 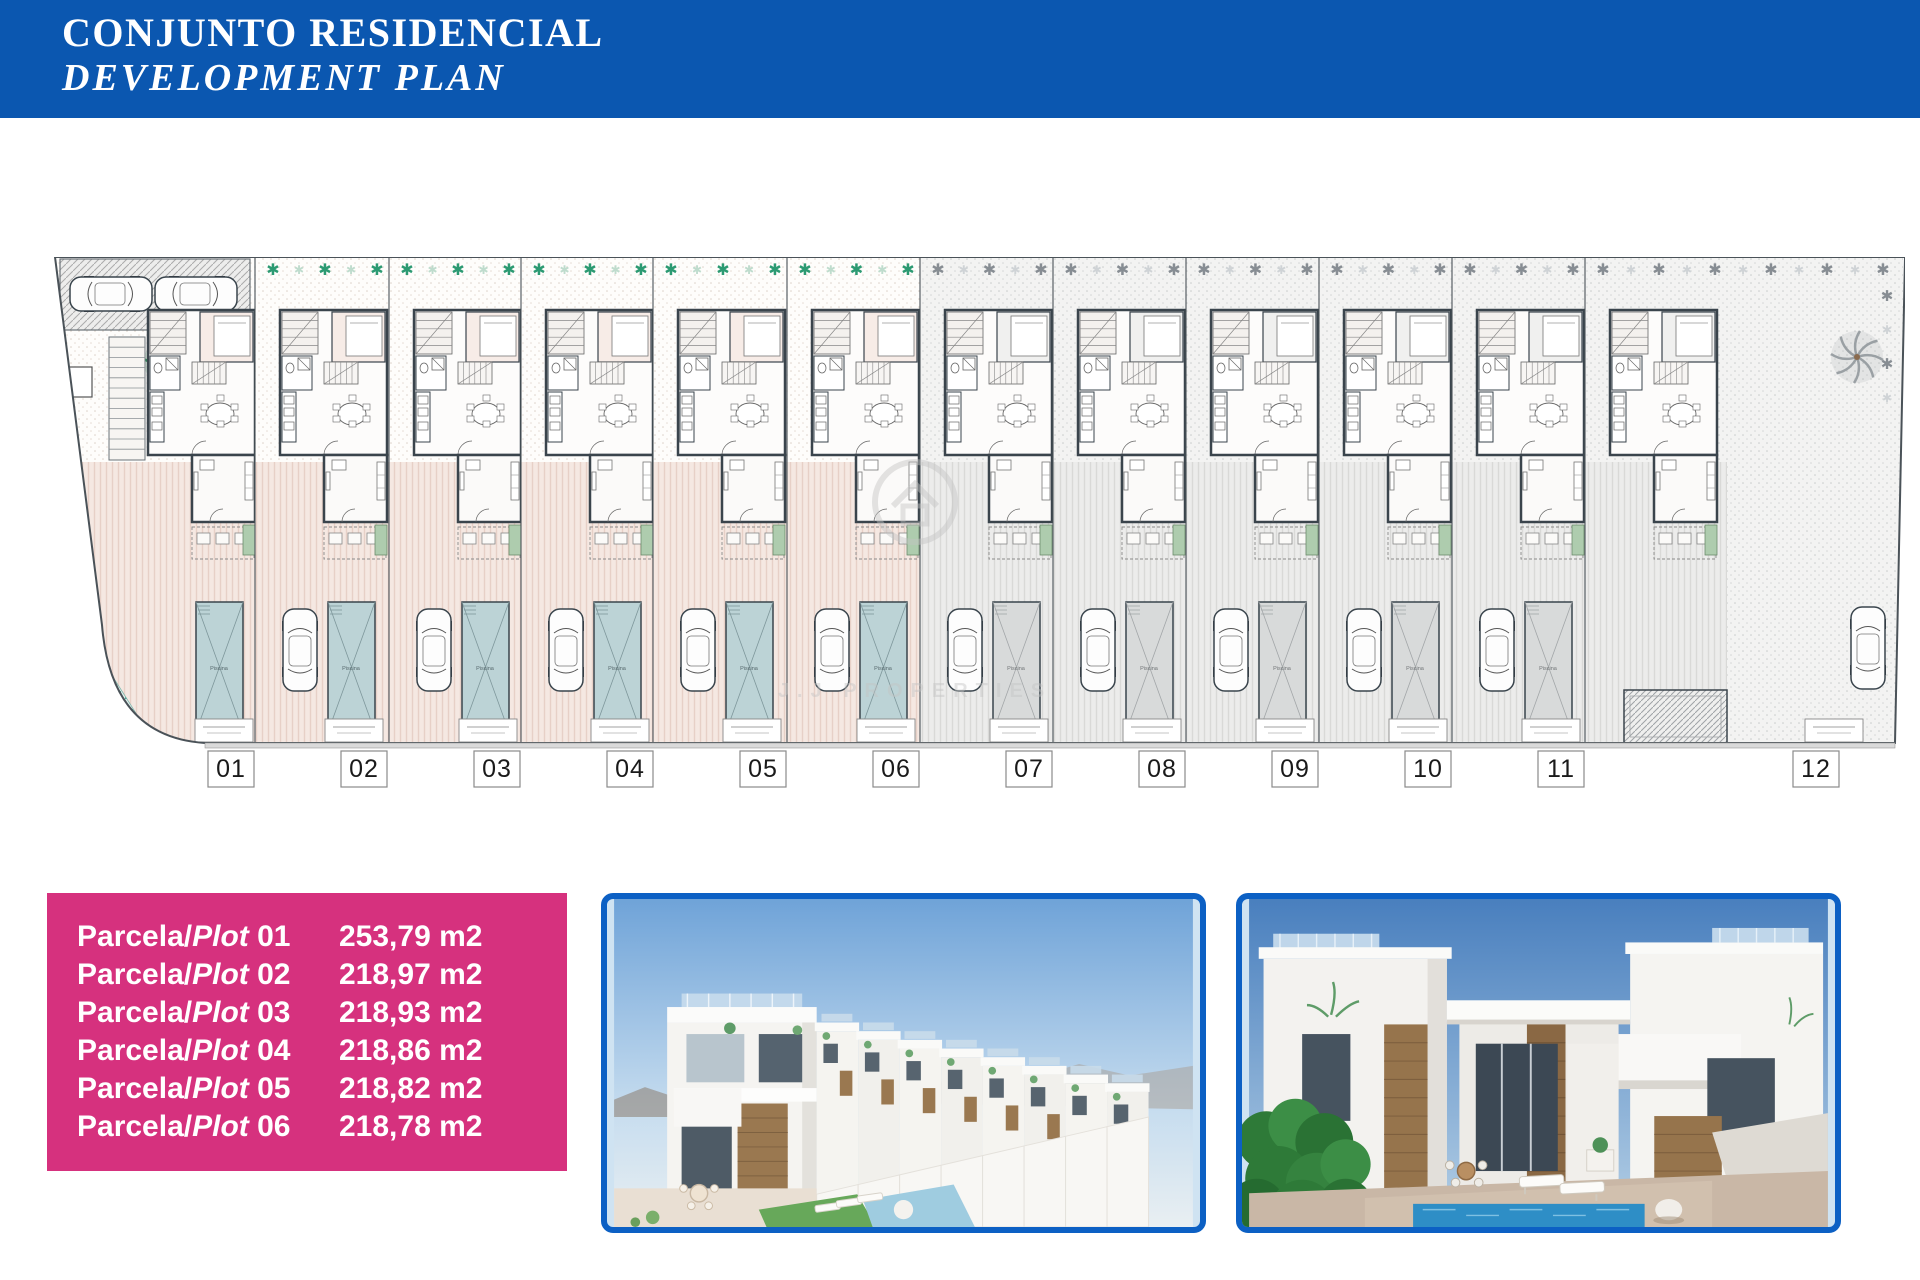 What do you see at coordinates (184, 1012) in the screenshot?
I see `plot-label: Parcela/Plot 03` at bounding box center [184, 1012].